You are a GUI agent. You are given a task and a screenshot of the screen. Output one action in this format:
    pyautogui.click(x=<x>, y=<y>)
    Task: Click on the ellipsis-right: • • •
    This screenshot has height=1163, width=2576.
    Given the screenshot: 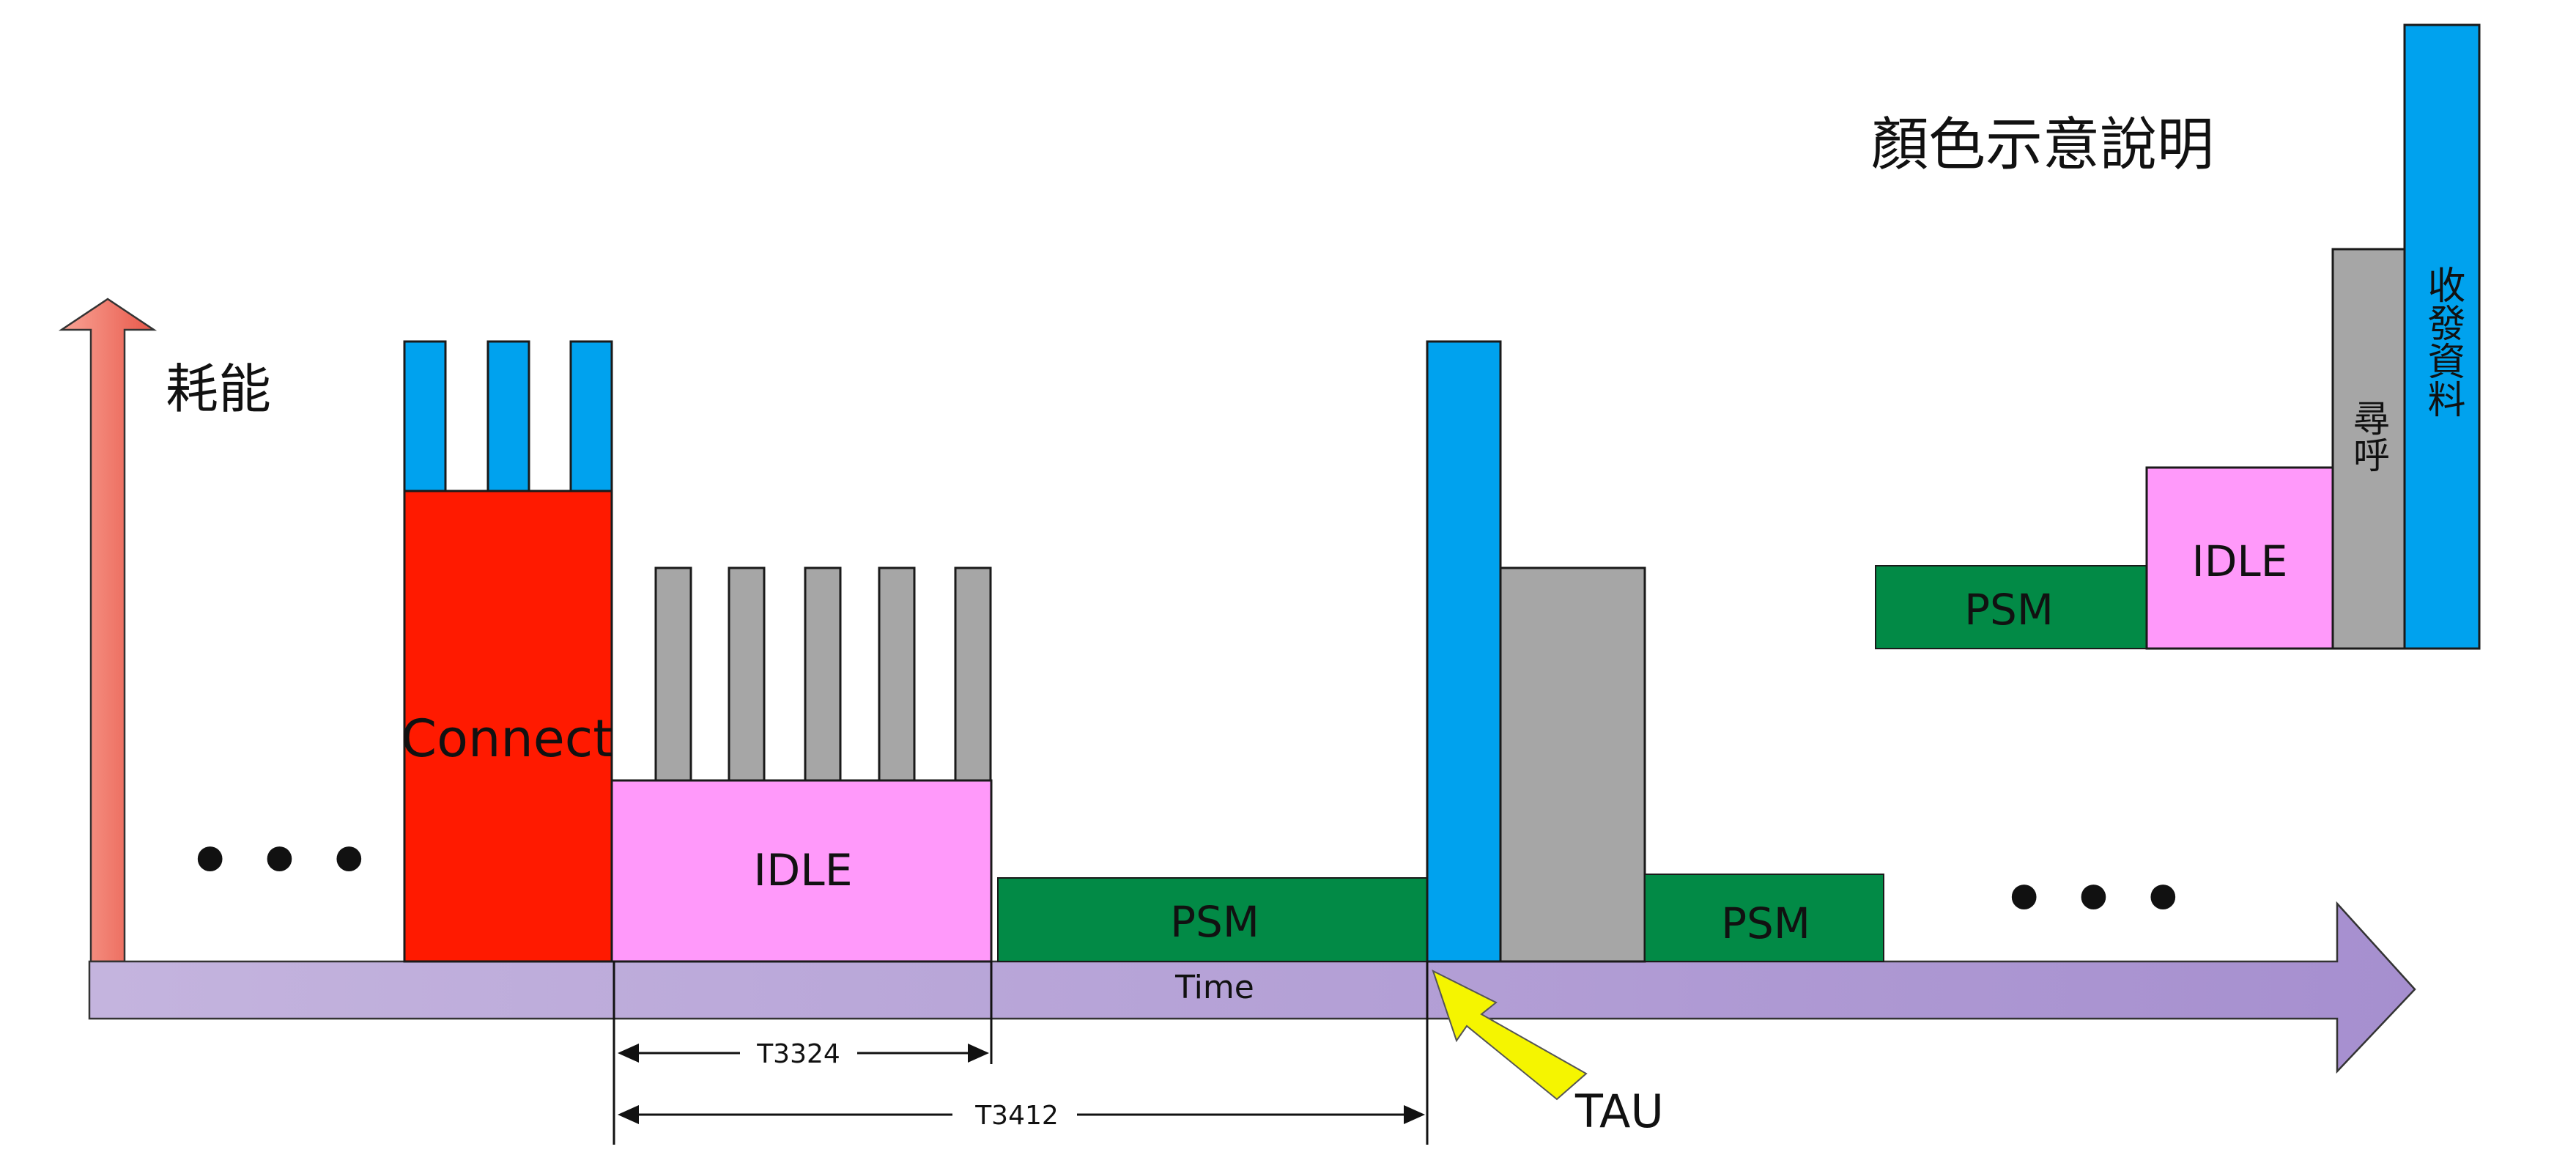 What is the action you would take?
    pyautogui.click(x=2093, y=899)
    